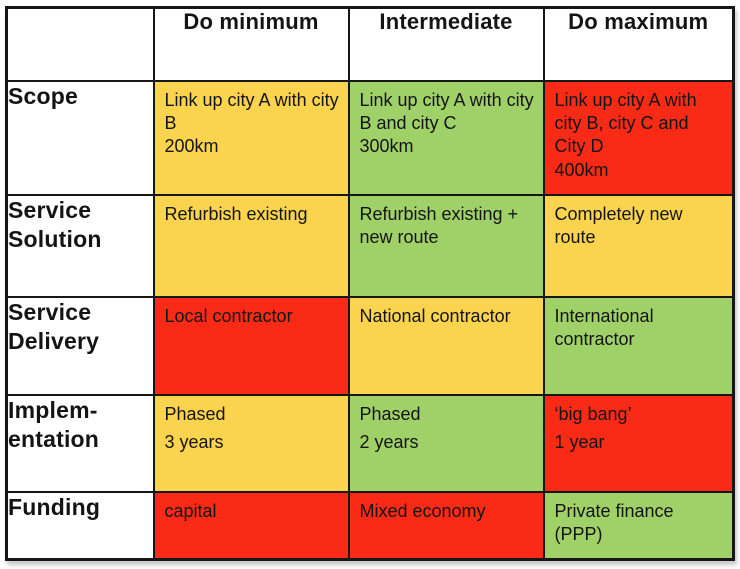  Describe the element at coordinates (80, 44) in the screenshot. I see `corner-cell` at that location.